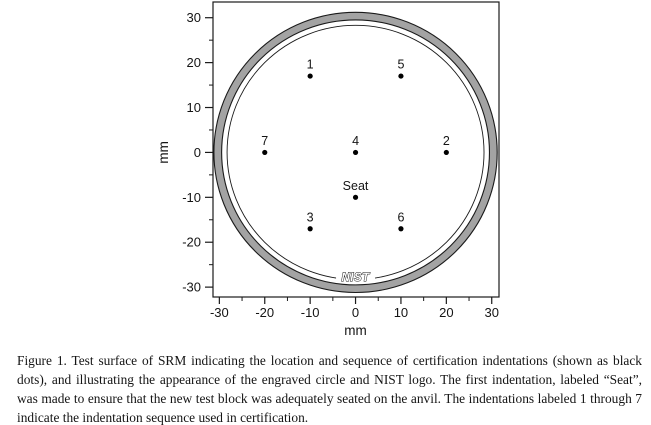  I want to click on data-point-label: 1, so click(310, 65).